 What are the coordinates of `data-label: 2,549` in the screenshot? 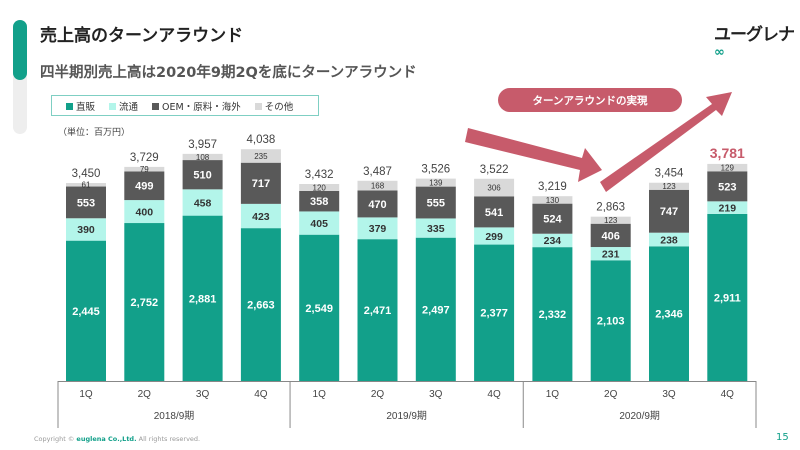 It's located at (319, 309).